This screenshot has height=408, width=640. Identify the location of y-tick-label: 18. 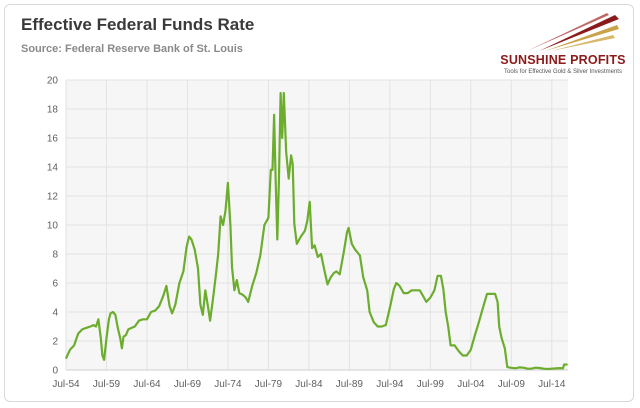
(53, 110).